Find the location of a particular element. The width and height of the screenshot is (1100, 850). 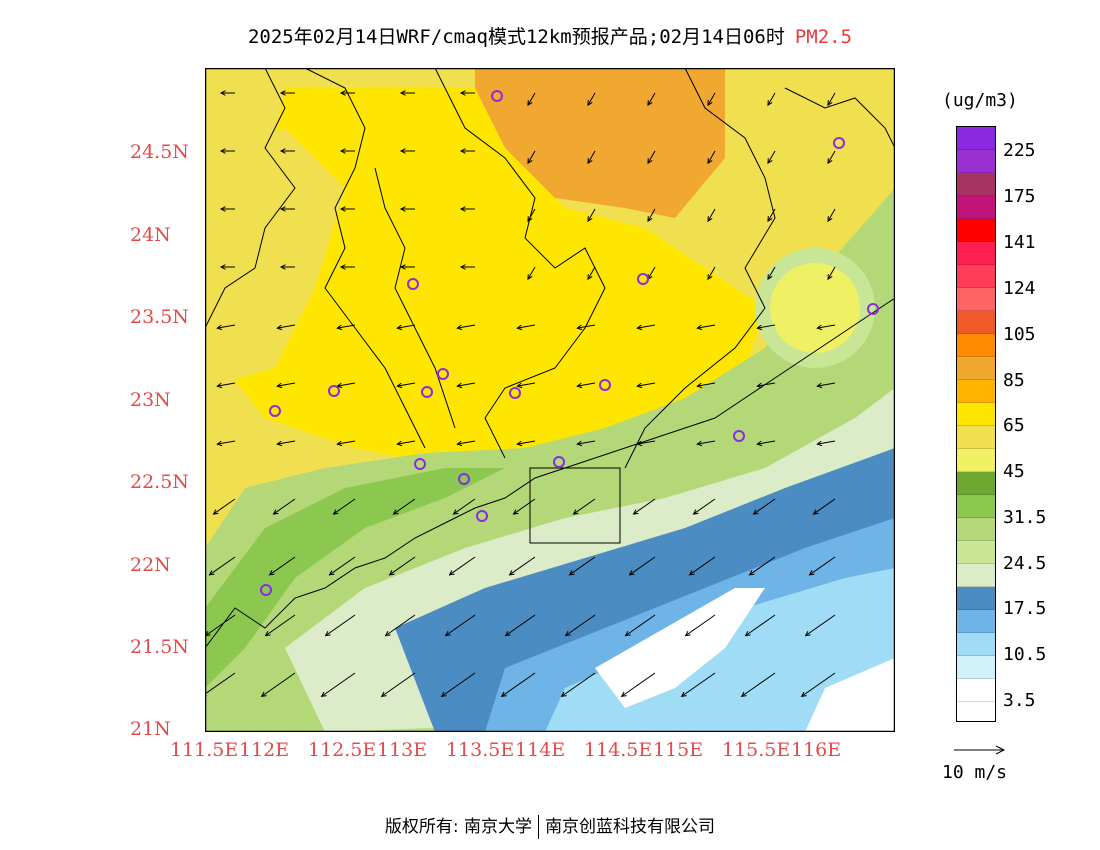

copyright-footer: 版权所有: 南京大学 南京创蓝科技有限公司 is located at coordinates (550, 825).